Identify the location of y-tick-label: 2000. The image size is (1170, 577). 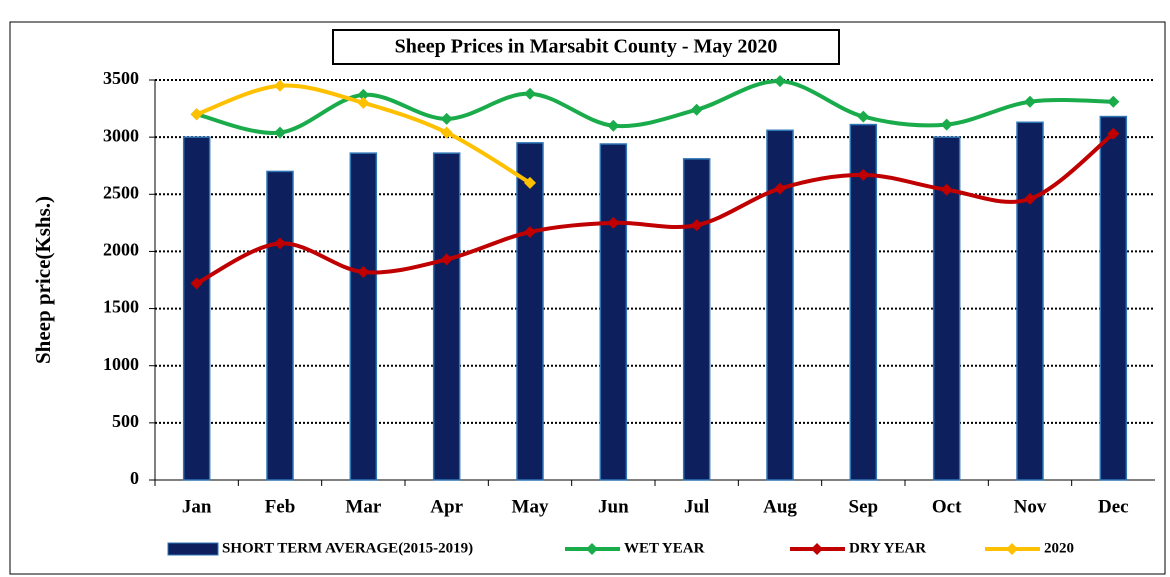
(121, 250).